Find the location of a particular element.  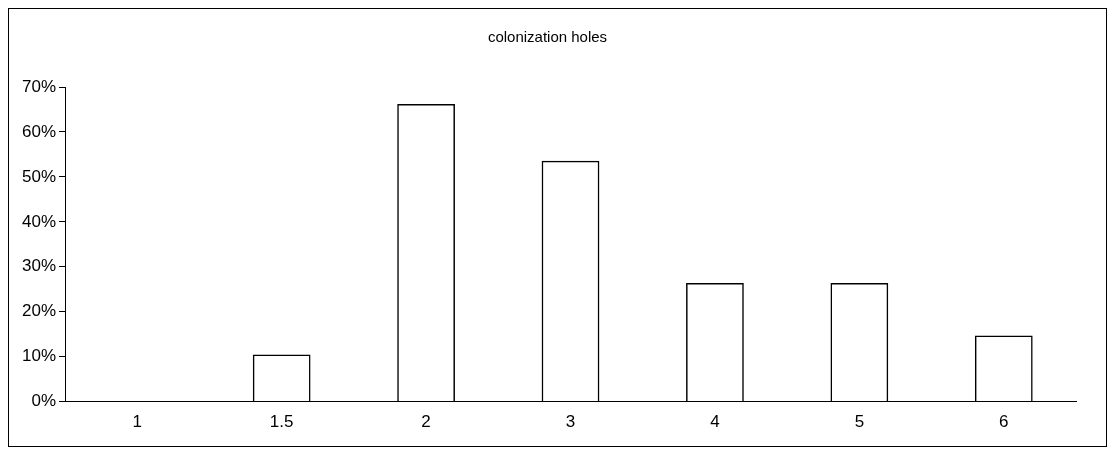

y-tick-label: 20% is located at coordinates (39, 311).